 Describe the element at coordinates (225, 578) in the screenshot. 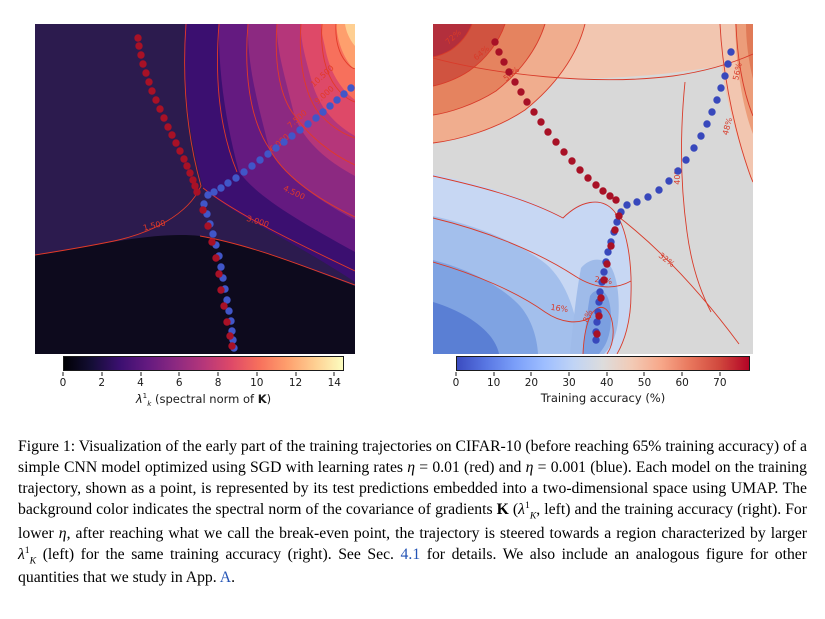

I see `ref-link: A` at that location.